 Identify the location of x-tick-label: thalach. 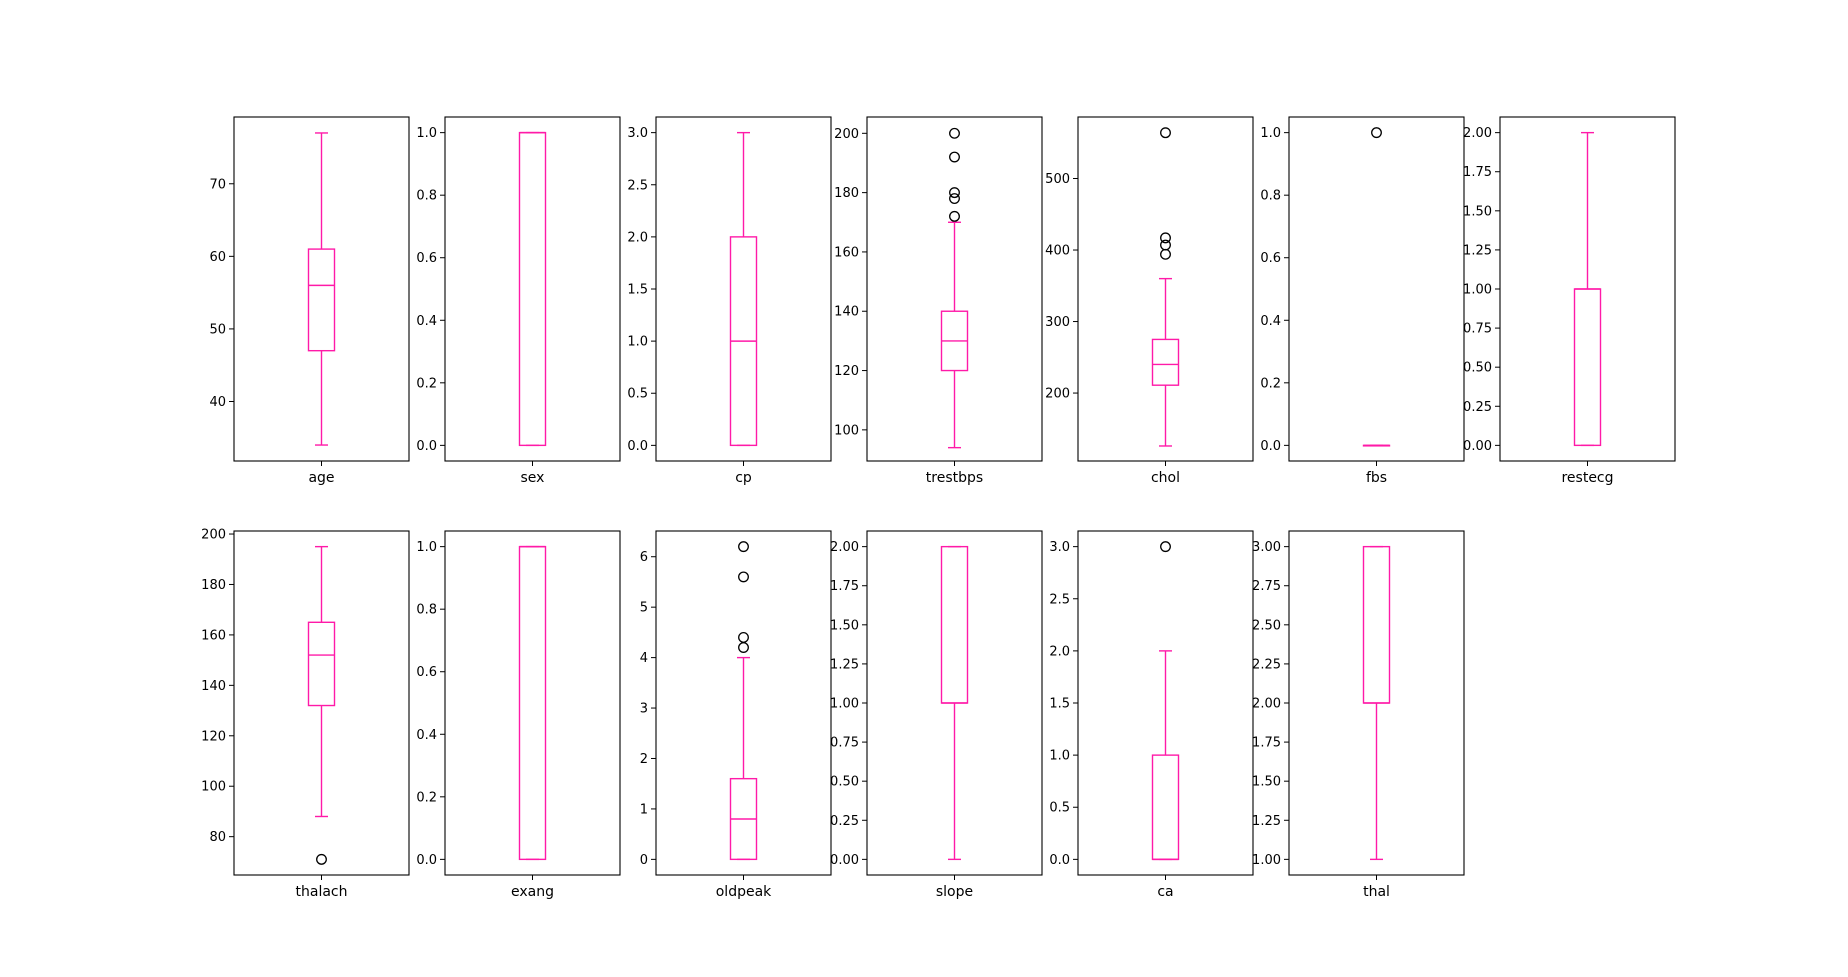
(322, 892).